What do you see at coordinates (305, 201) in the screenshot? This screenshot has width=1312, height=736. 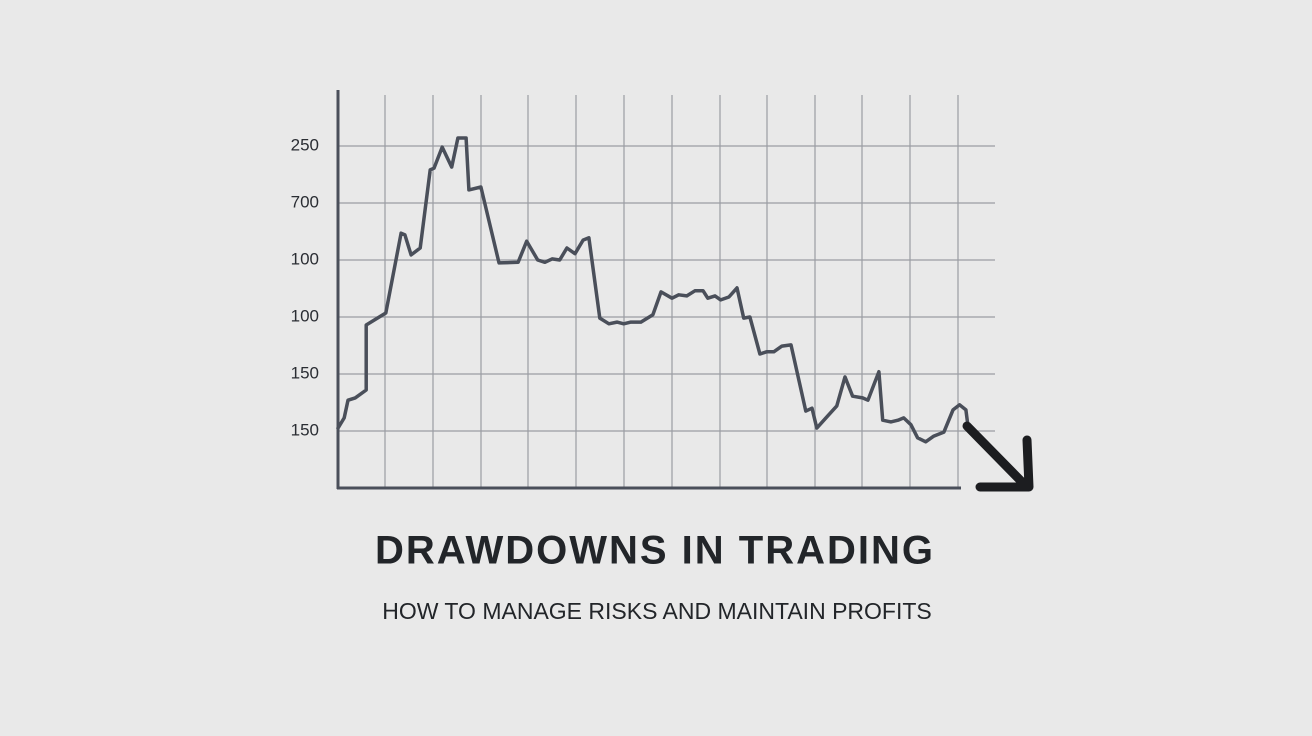 I see `y-tick-label: 700` at bounding box center [305, 201].